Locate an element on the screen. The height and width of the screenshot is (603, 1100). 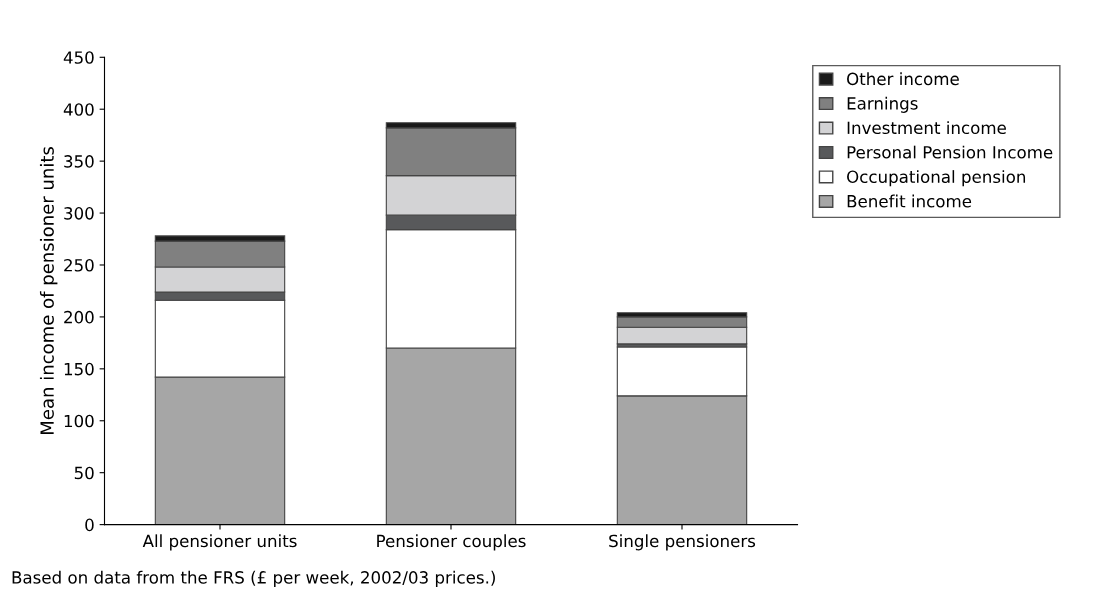
x-tick-label: Pensioner couples is located at coordinates (451, 542).